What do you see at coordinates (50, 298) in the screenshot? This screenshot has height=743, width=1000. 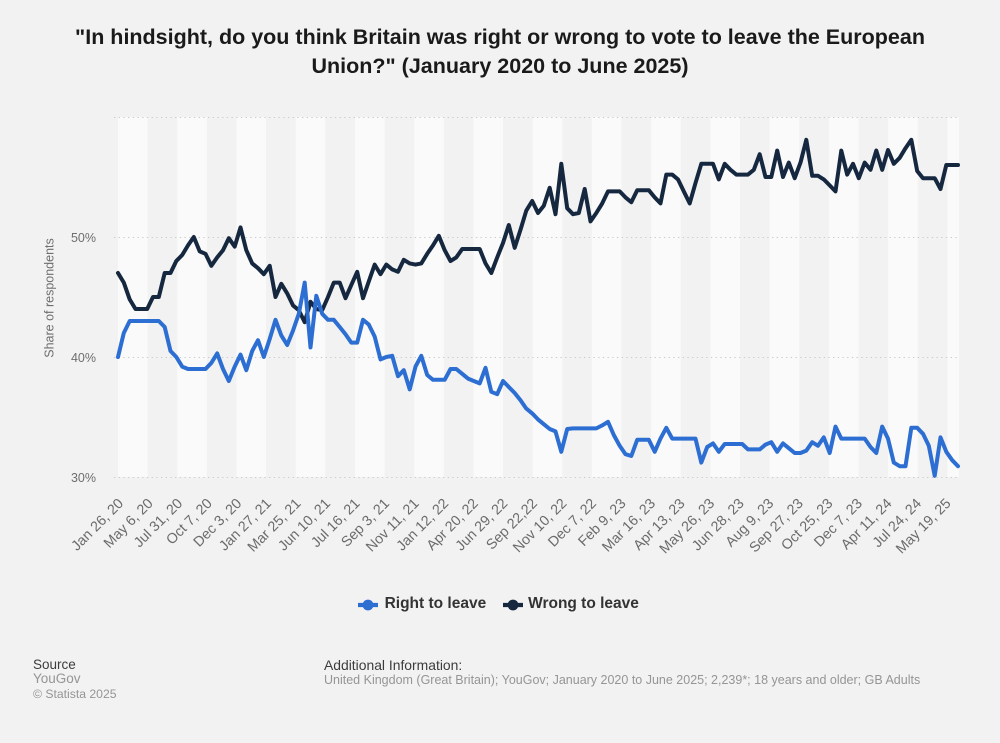 I see `svg-text: Share of respondents` at bounding box center [50, 298].